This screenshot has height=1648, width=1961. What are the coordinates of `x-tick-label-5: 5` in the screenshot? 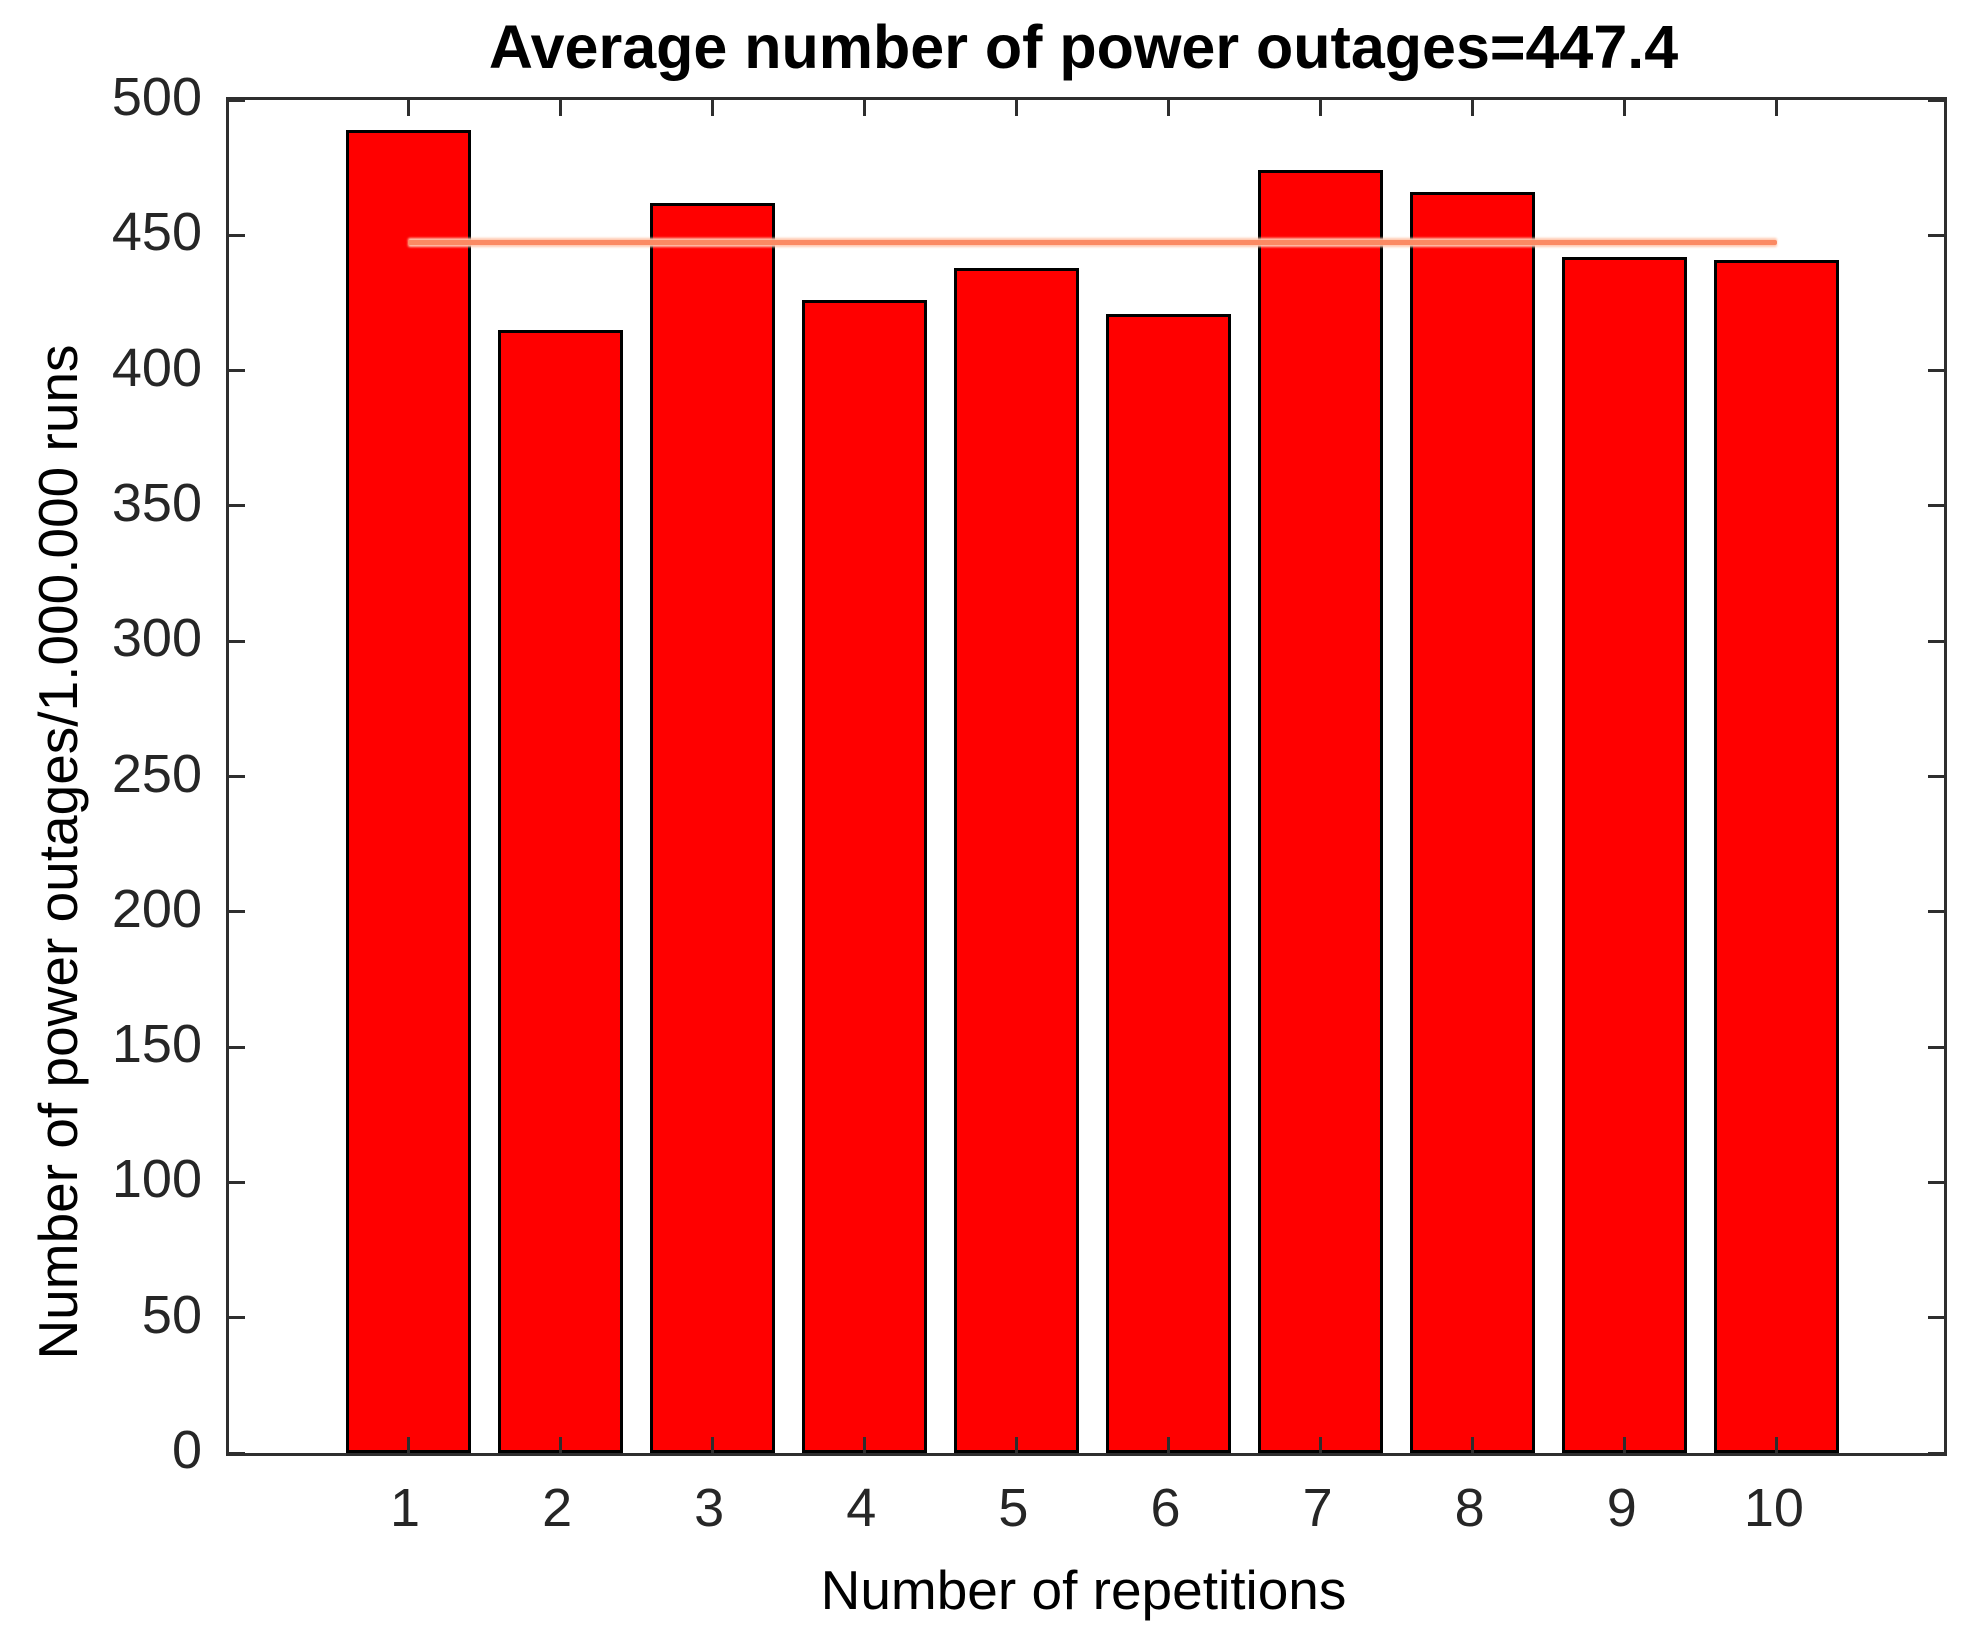 It's located at (1013, 1508).